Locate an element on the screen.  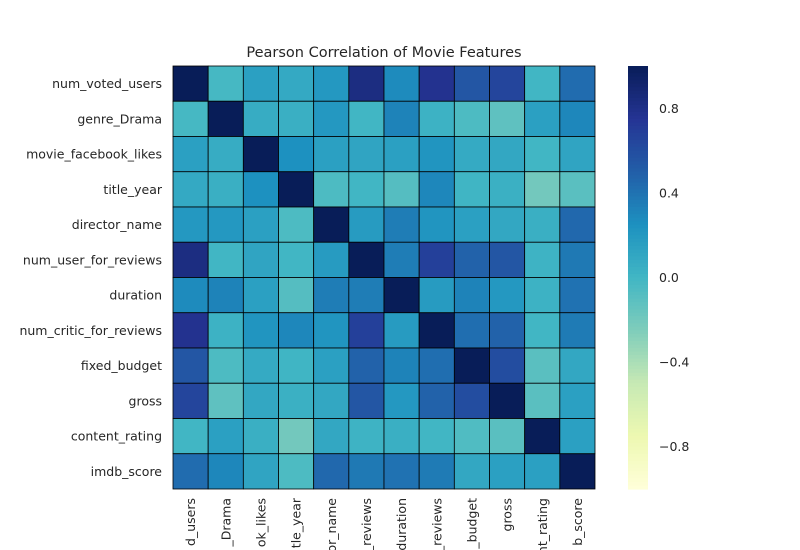
row-label: num_critic_for_reviews is located at coordinates (90, 330).